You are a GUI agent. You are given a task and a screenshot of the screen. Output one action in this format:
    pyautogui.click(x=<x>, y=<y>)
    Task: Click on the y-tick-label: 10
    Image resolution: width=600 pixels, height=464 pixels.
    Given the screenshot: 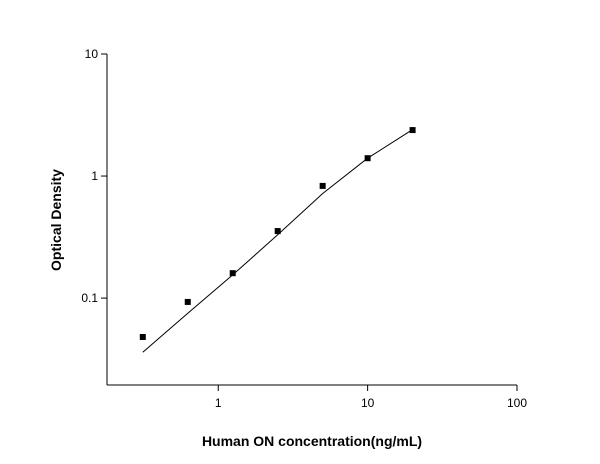 What is the action you would take?
    pyautogui.click(x=92, y=54)
    